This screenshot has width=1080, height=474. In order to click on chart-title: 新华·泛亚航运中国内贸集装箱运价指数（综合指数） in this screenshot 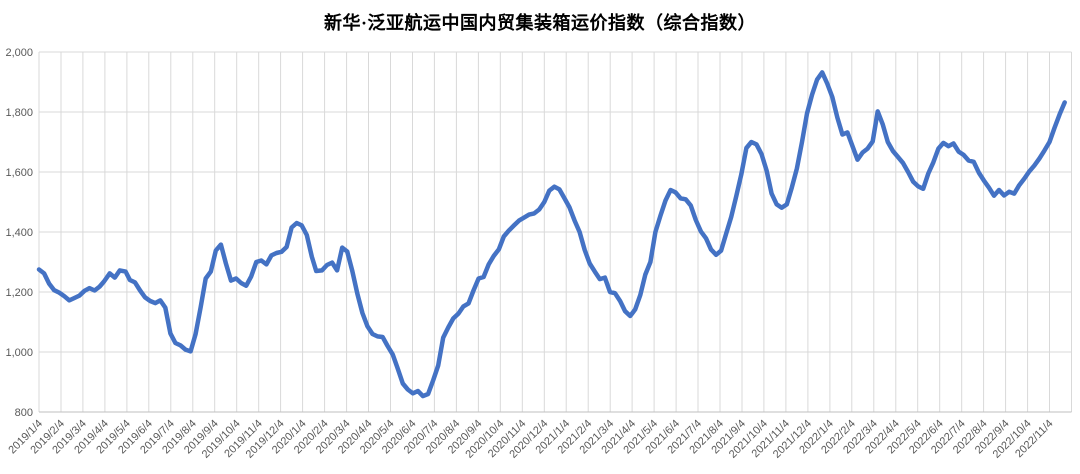, I will do `click(539, 23)`.